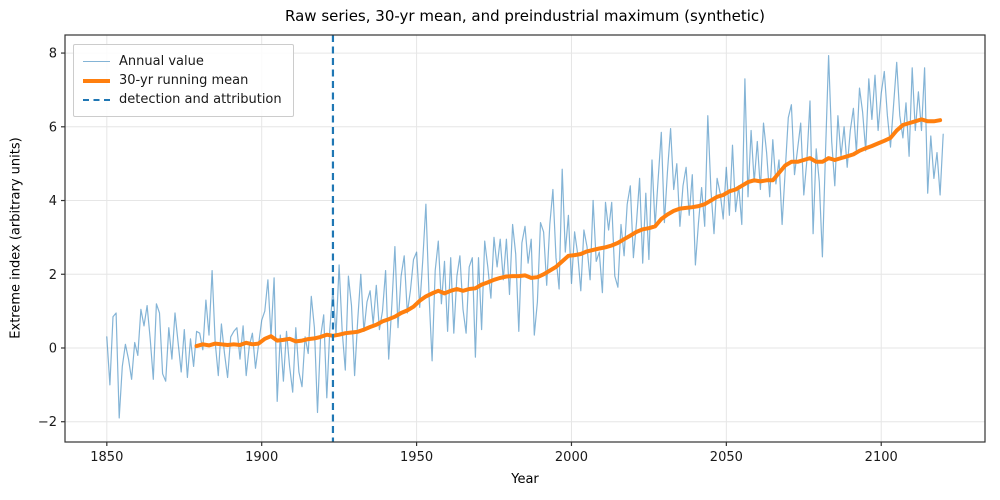 The image size is (1000, 500). What do you see at coordinates (881, 457) in the screenshot?
I see `x-tick-label-2100: 2100` at bounding box center [881, 457].